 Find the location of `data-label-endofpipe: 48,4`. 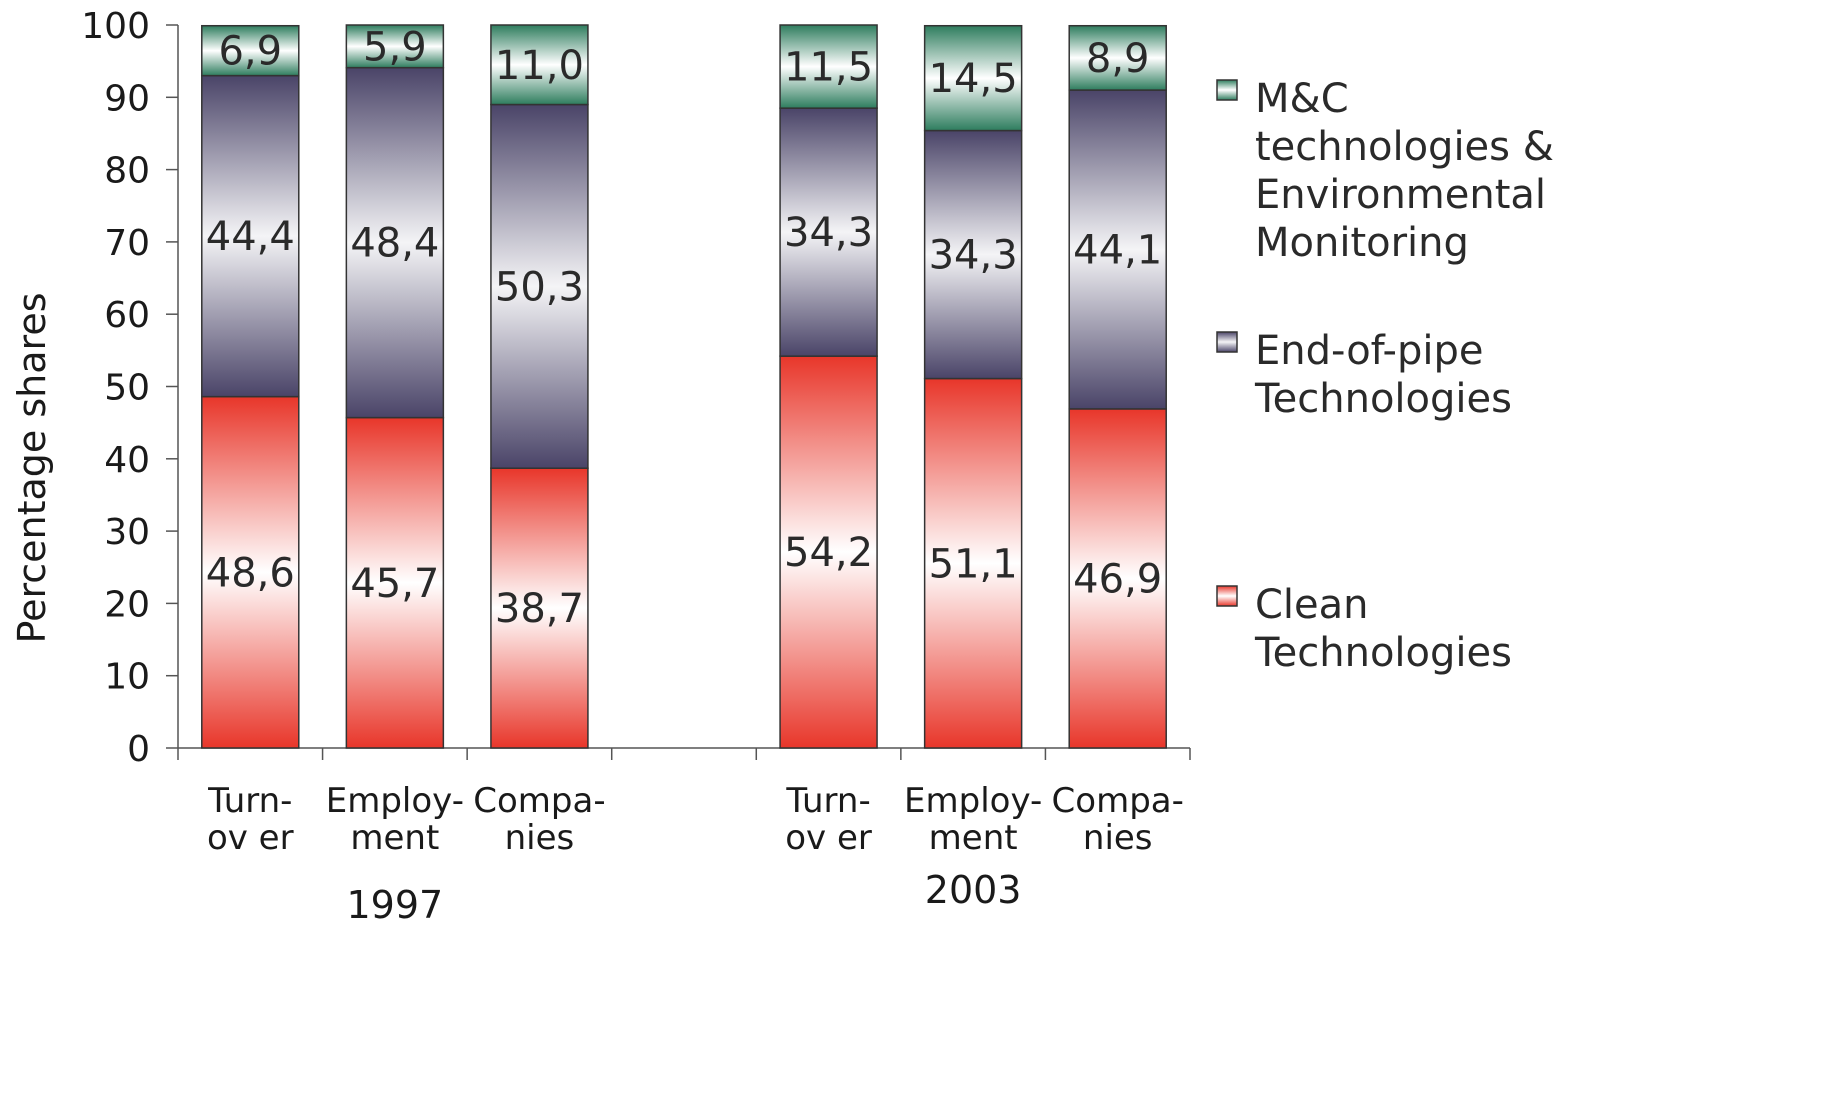

data-label-endofpipe: 48,4 is located at coordinates (394, 244).